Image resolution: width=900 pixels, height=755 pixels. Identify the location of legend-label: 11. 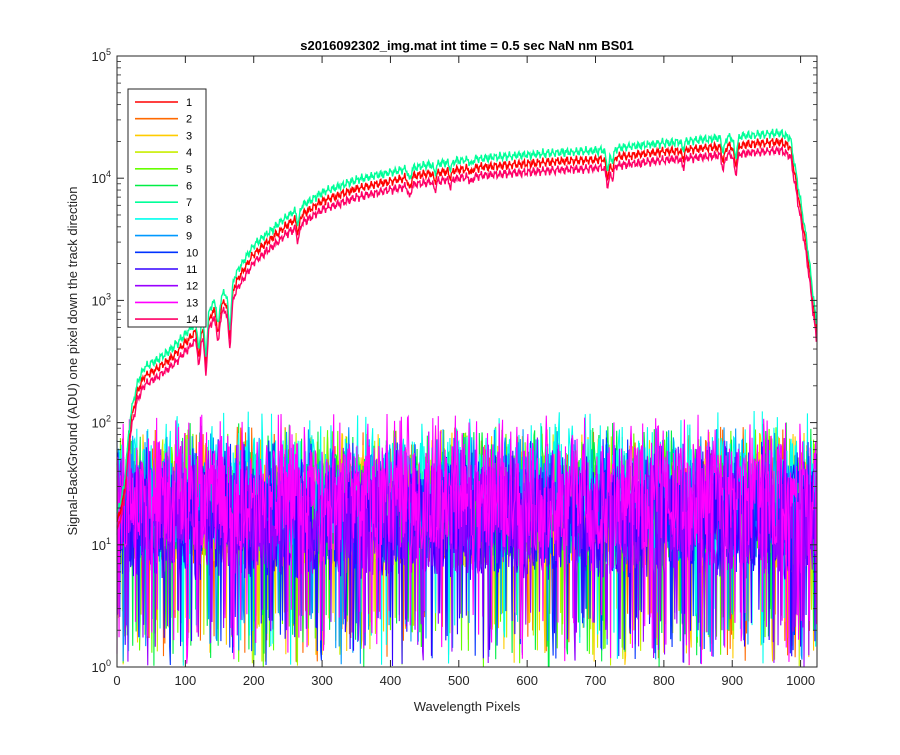
(191, 270).